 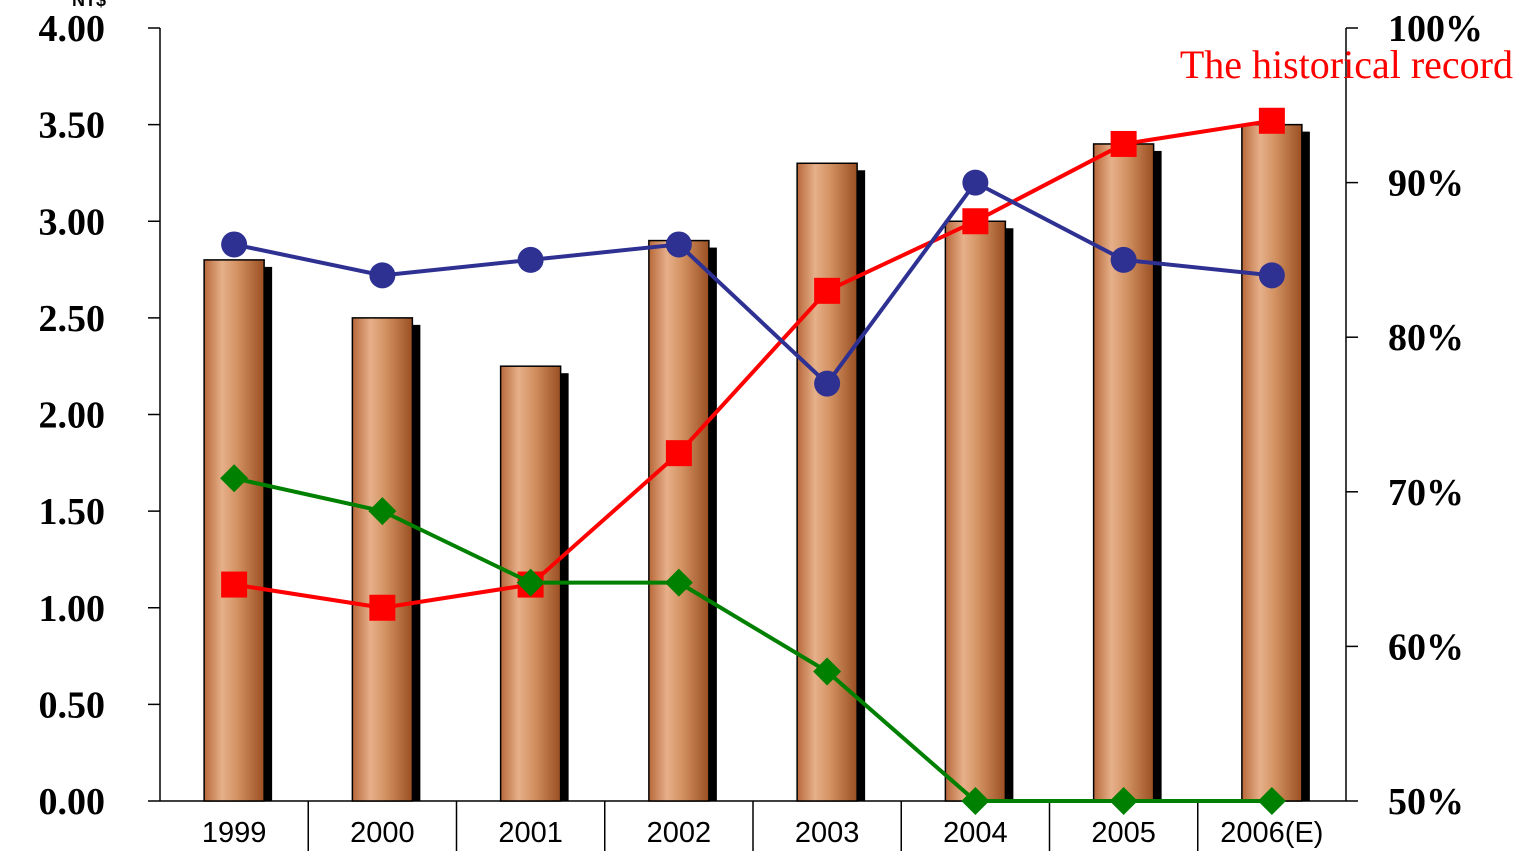 What do you see at coordinates (1426, 184) in the screenshot?
I see `right-tick-label: 90%` at bounding box center [1426, 184].